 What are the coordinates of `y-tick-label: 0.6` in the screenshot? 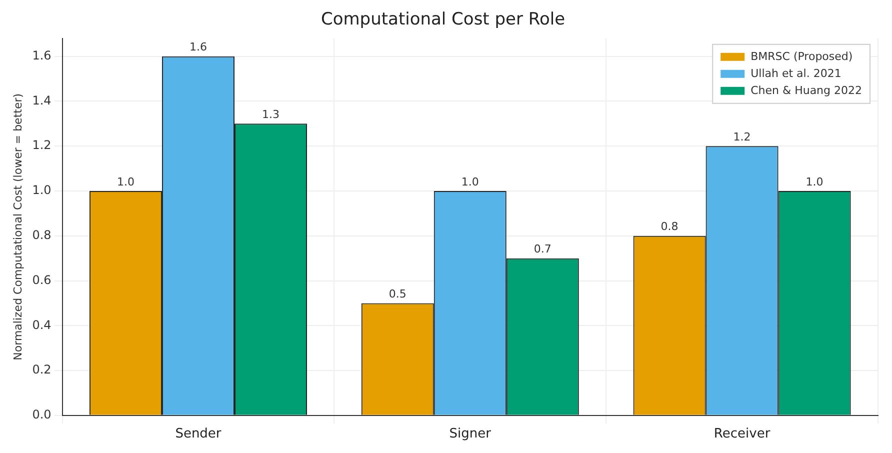 It's located at (42, 279).